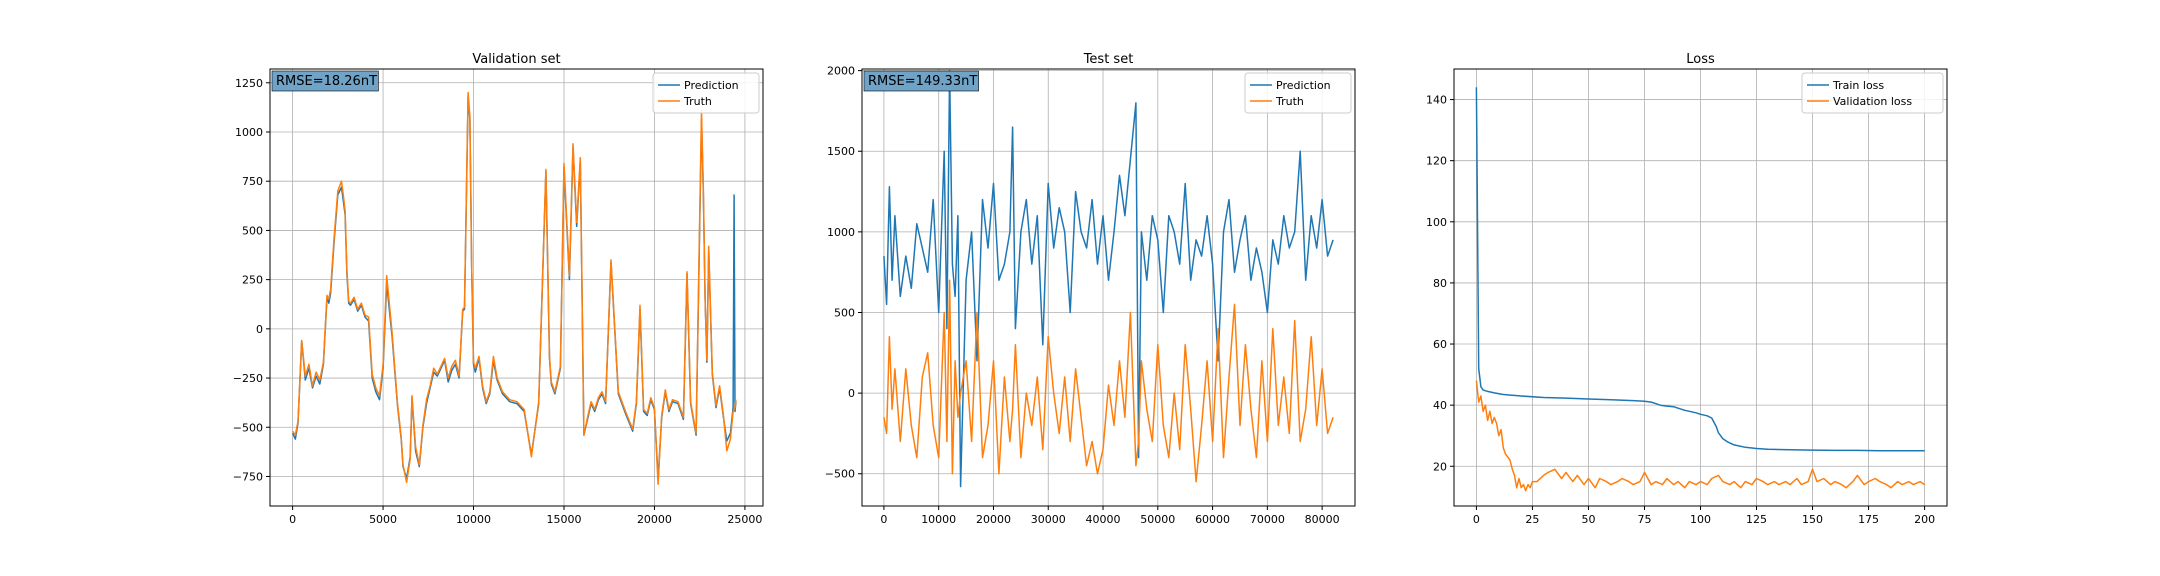 The image size is (2160, 576). What do you see at coordinates (1924, 519) in the screenshot?
I see `x-tick-label: 200` at bounding box center [1924, 519].